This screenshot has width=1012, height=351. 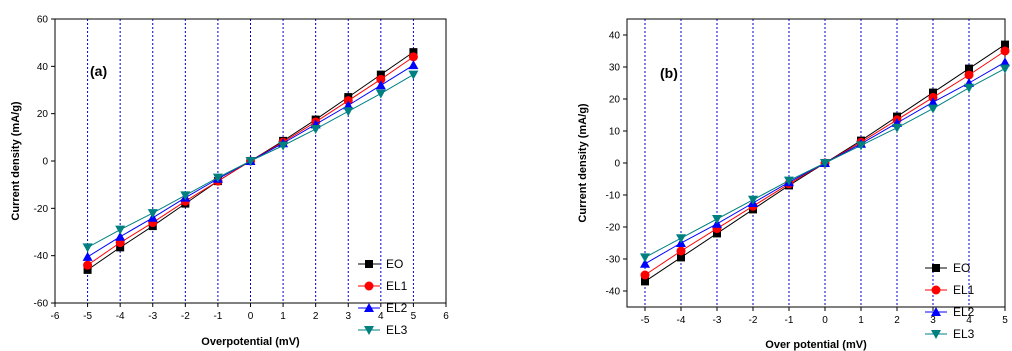 I want to click on legend-label: EO, so click(x=394, y=264).